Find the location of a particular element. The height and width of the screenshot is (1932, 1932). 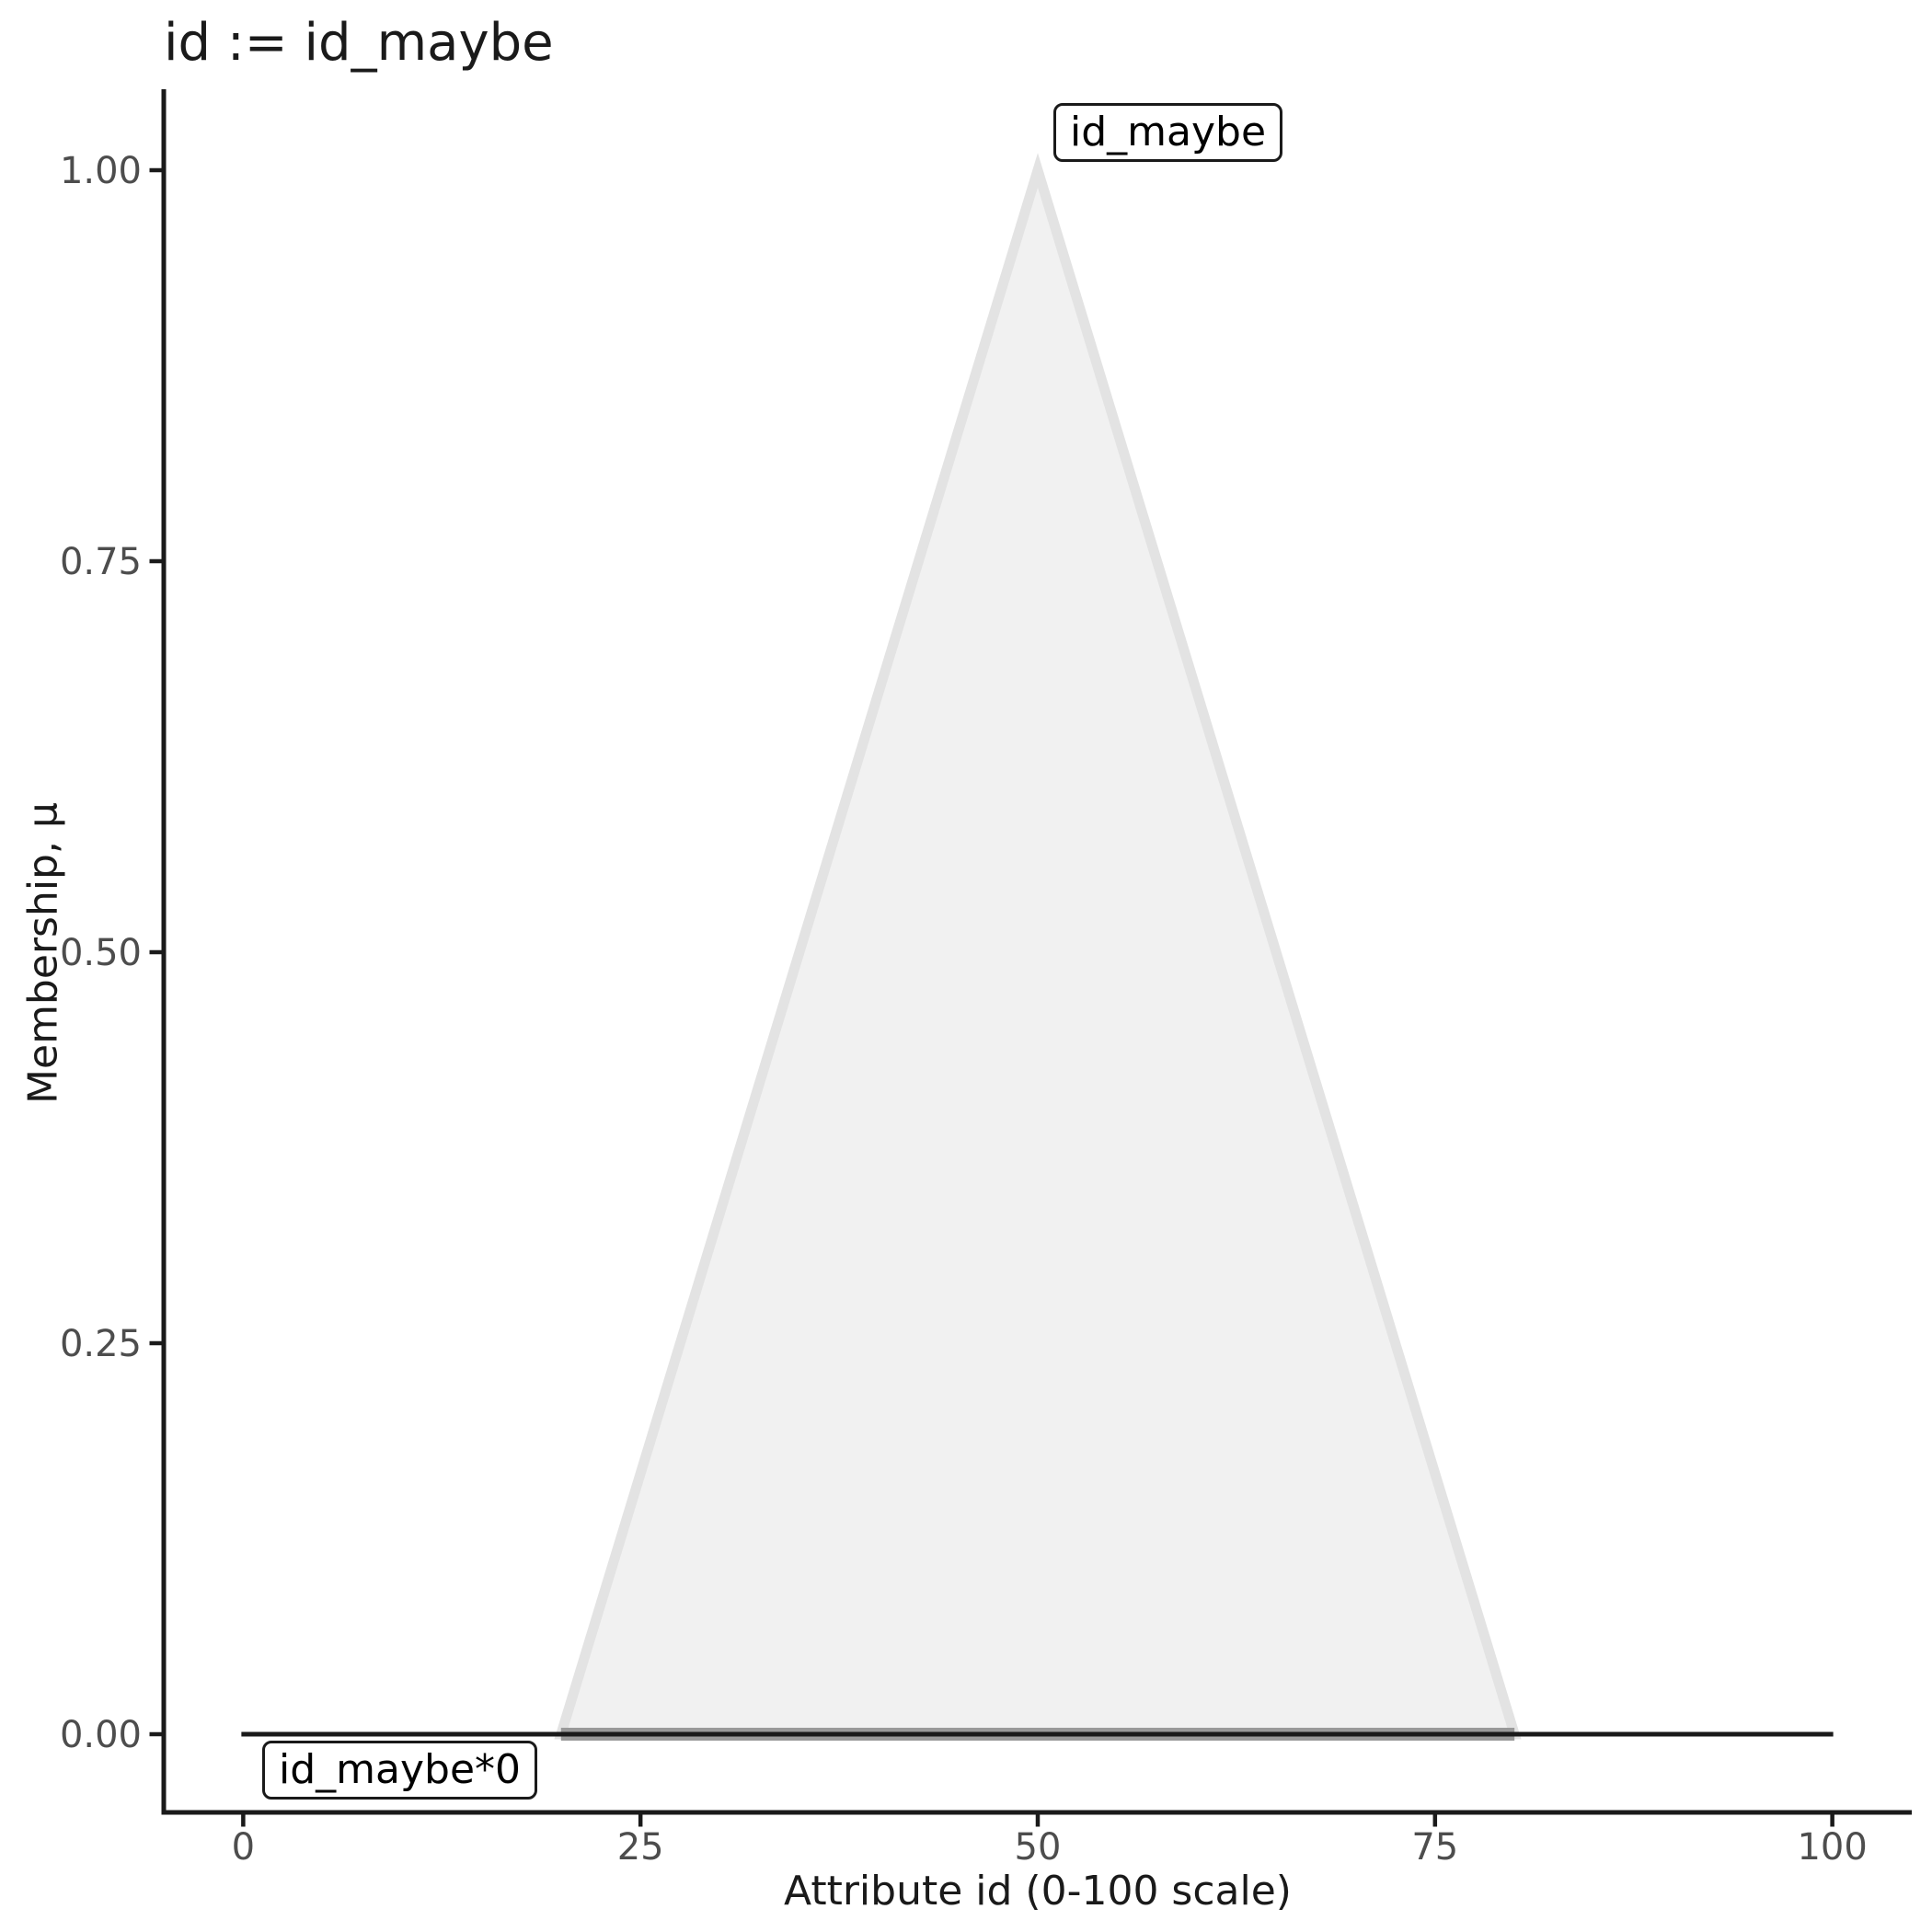

x-tick-label: 50 is located at coordinates (1038, 1847).